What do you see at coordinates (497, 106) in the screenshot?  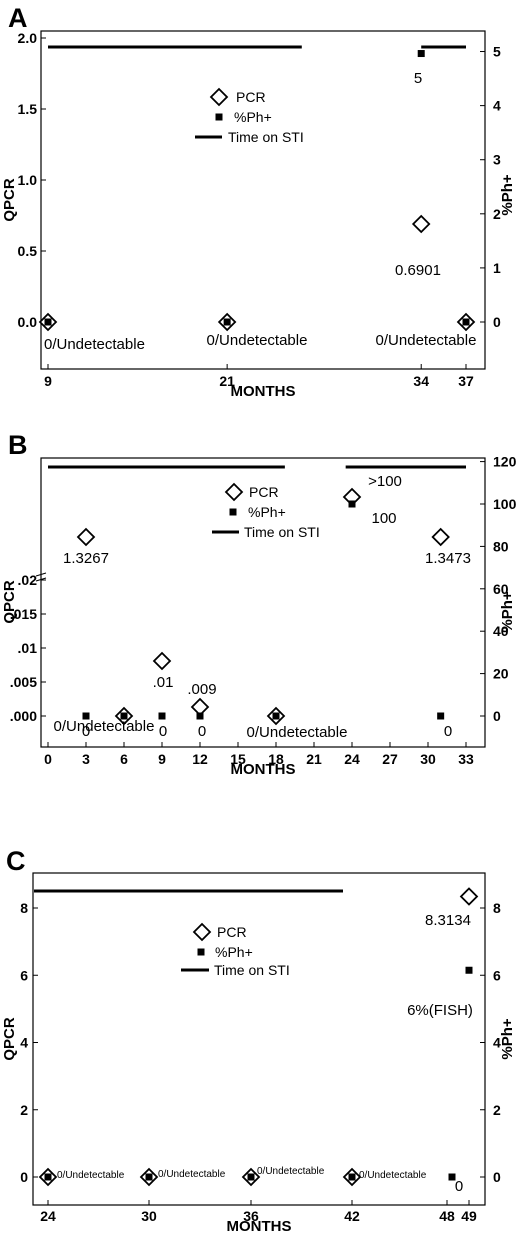 I see `panel-a-y2-tick-label: 4` at bounding box center [497, 106].